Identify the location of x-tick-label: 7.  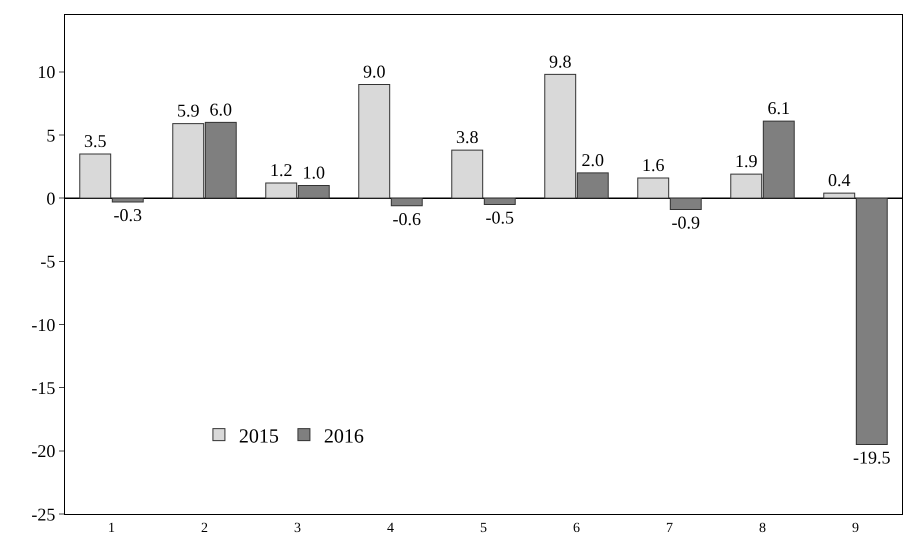
(669, 528).